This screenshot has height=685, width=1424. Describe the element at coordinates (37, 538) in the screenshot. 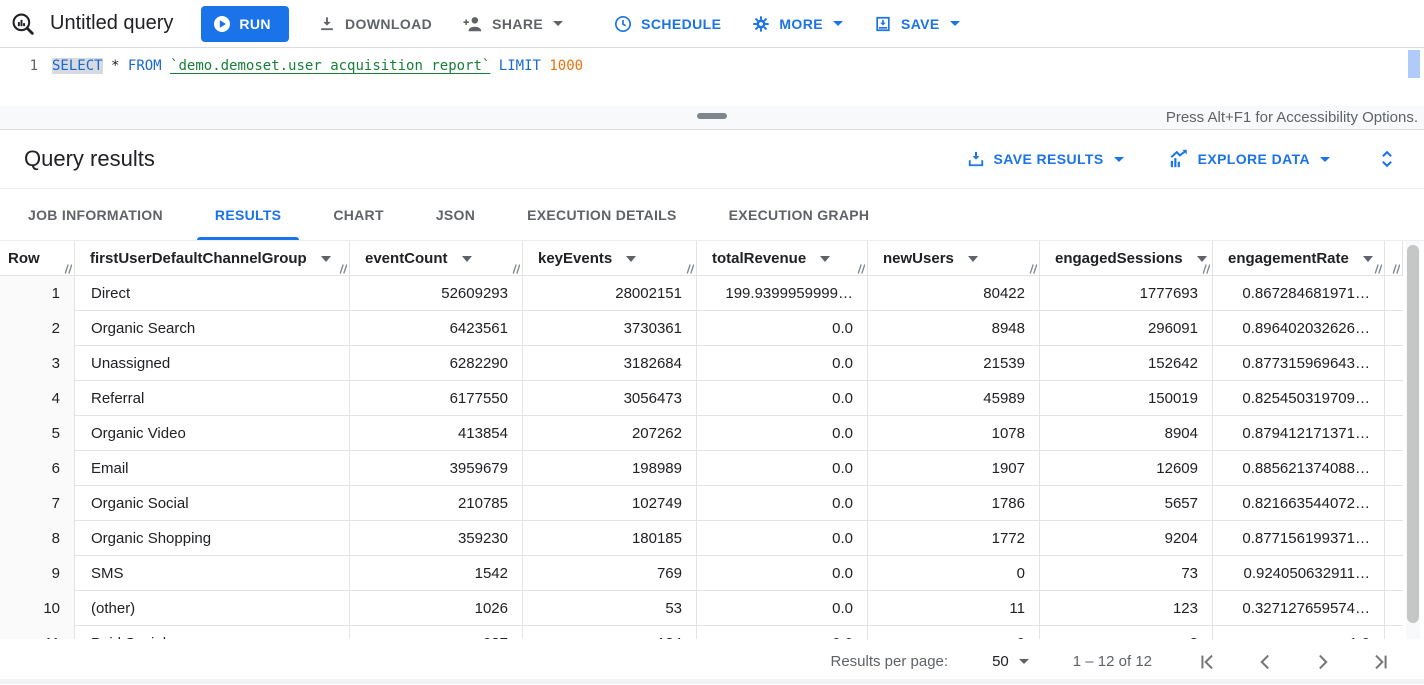

I see `row-number-cell: 8` at that location.